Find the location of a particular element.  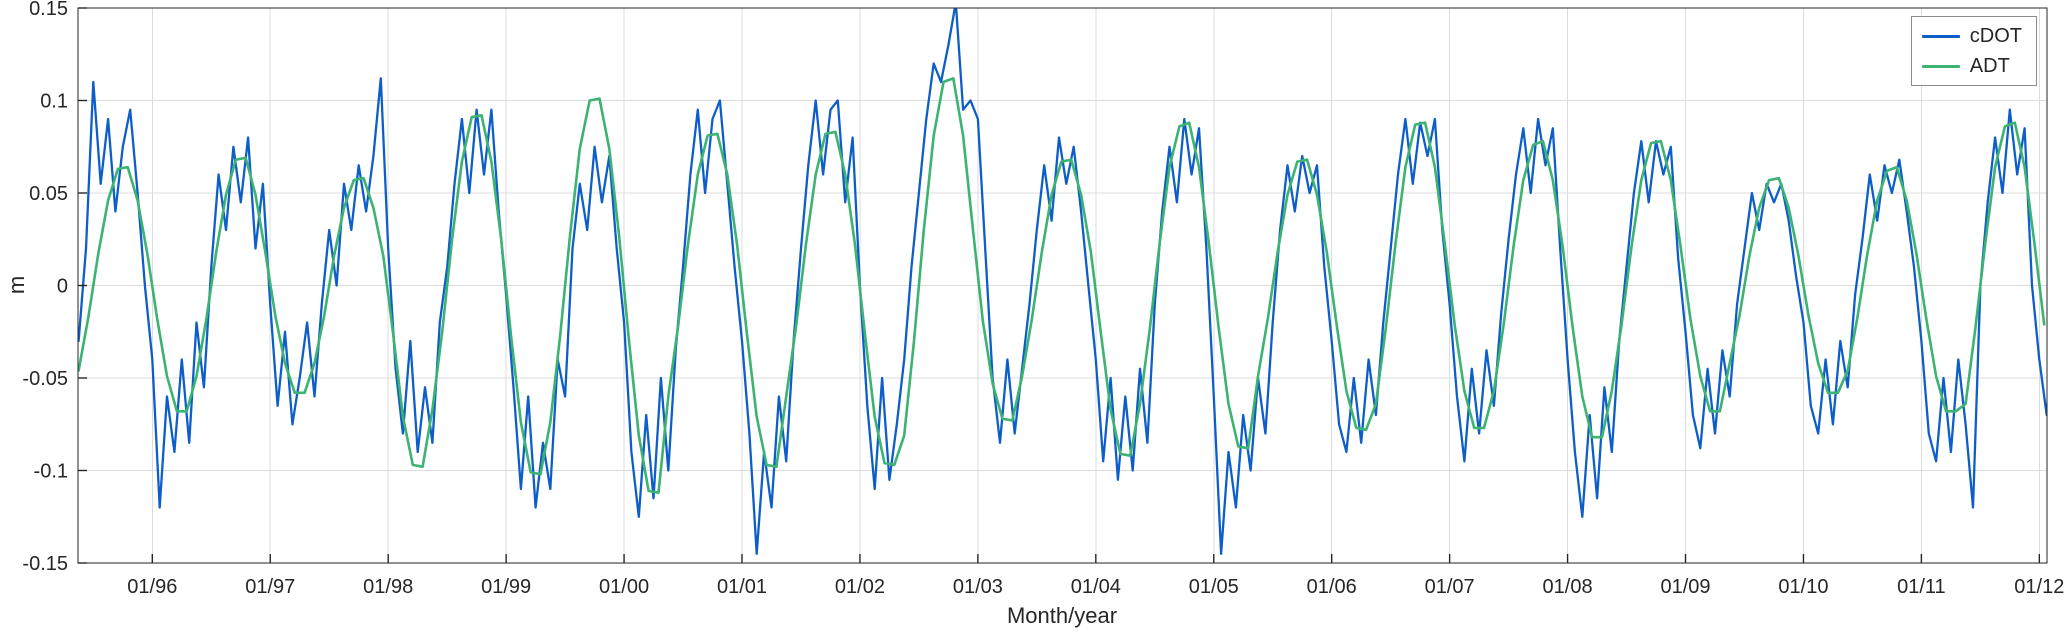

x-tick-label: 01/98 is located at coordinates (388, 587).